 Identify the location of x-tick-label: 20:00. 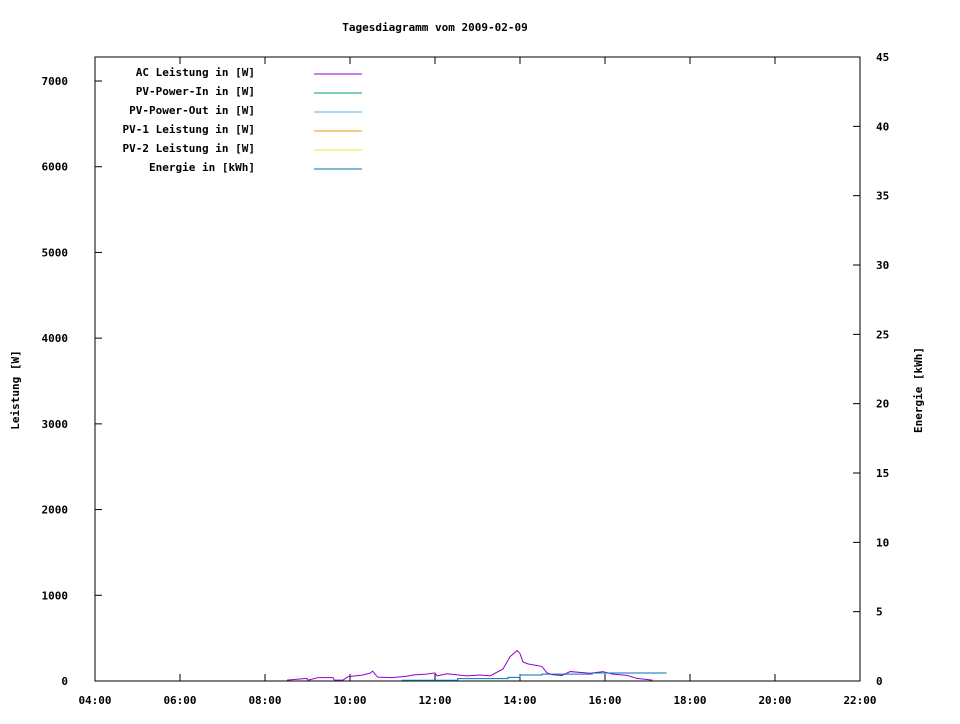
(774, 700).